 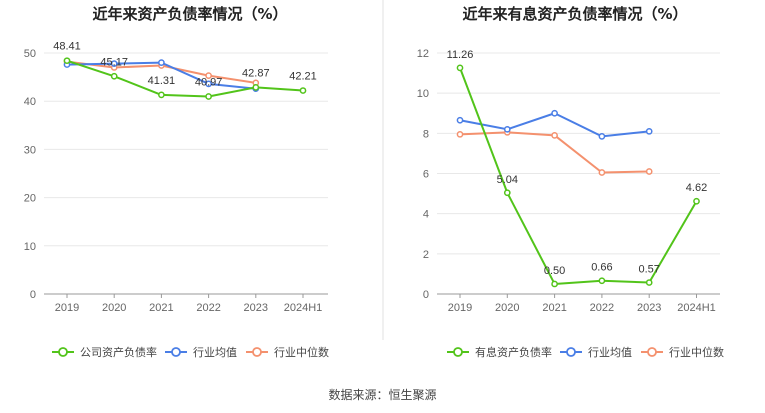 I want to click on data-label: 11.26, so click(x=460, y=55).